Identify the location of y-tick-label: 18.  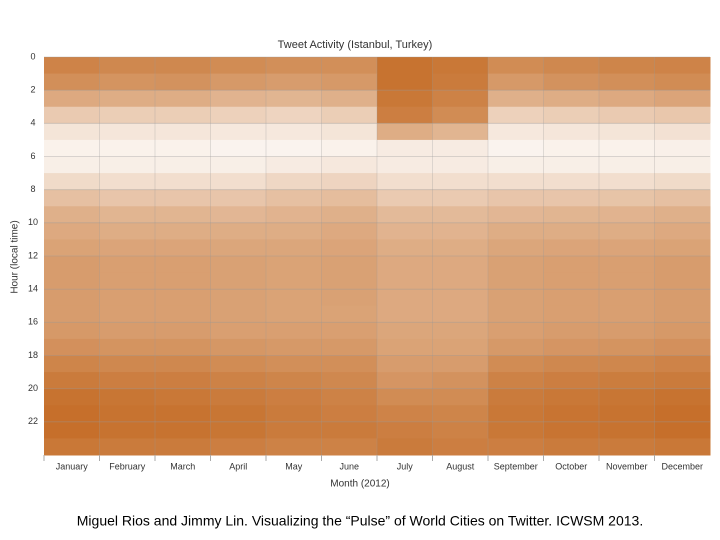
(33, 355).